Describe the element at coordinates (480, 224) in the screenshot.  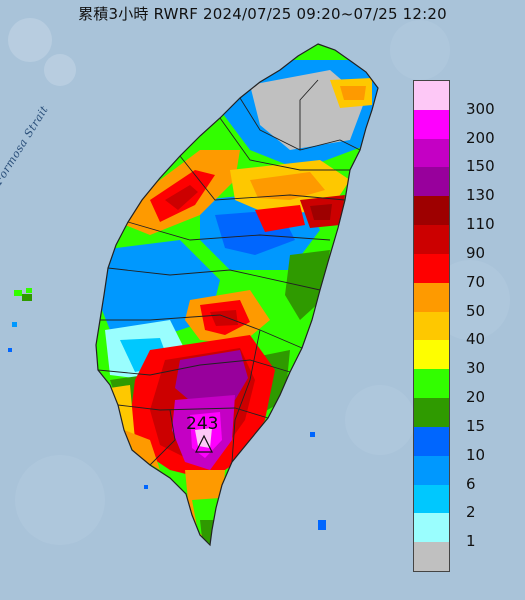
I see `legend-label: 110` at that location.